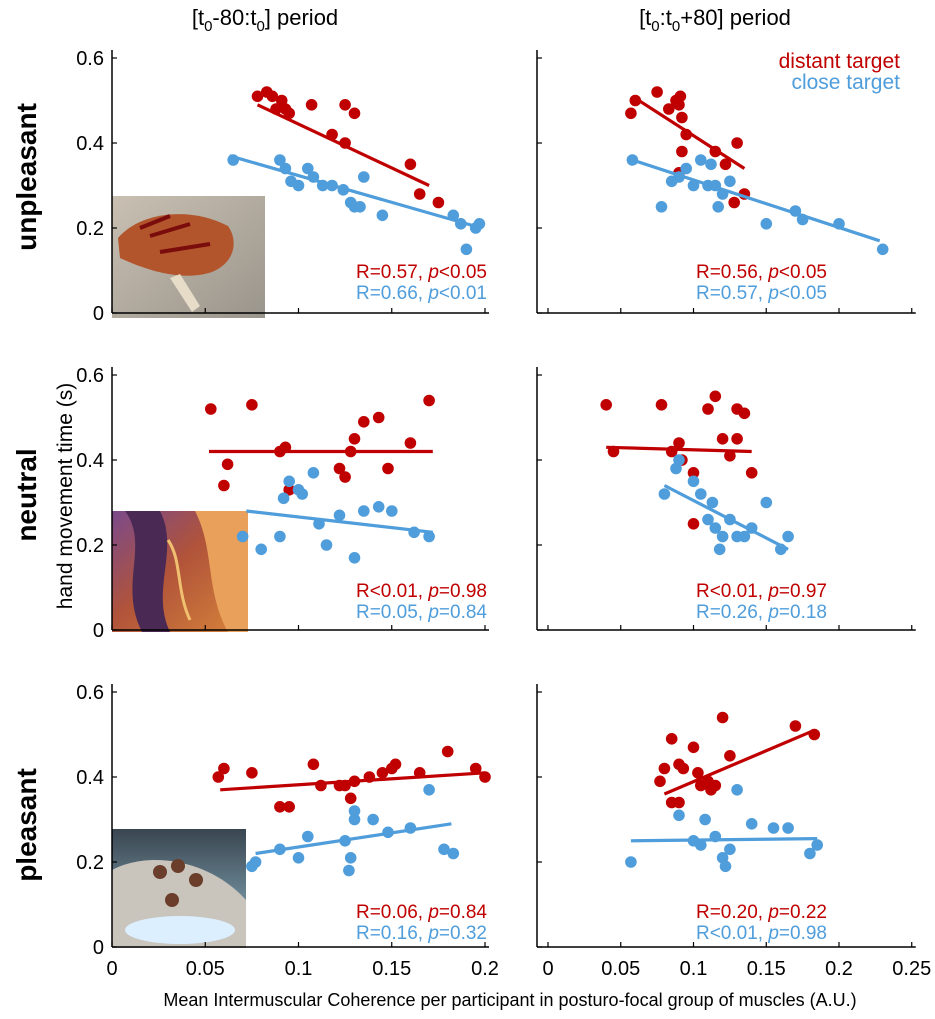 Image resolution: width=935 pixels, height=1019 pixels. What do you see at coordinates (761, 272) in the screenshot?
I see `stat-label-distant: R=0.56, p<0.05` at bounding box center [761, 272].